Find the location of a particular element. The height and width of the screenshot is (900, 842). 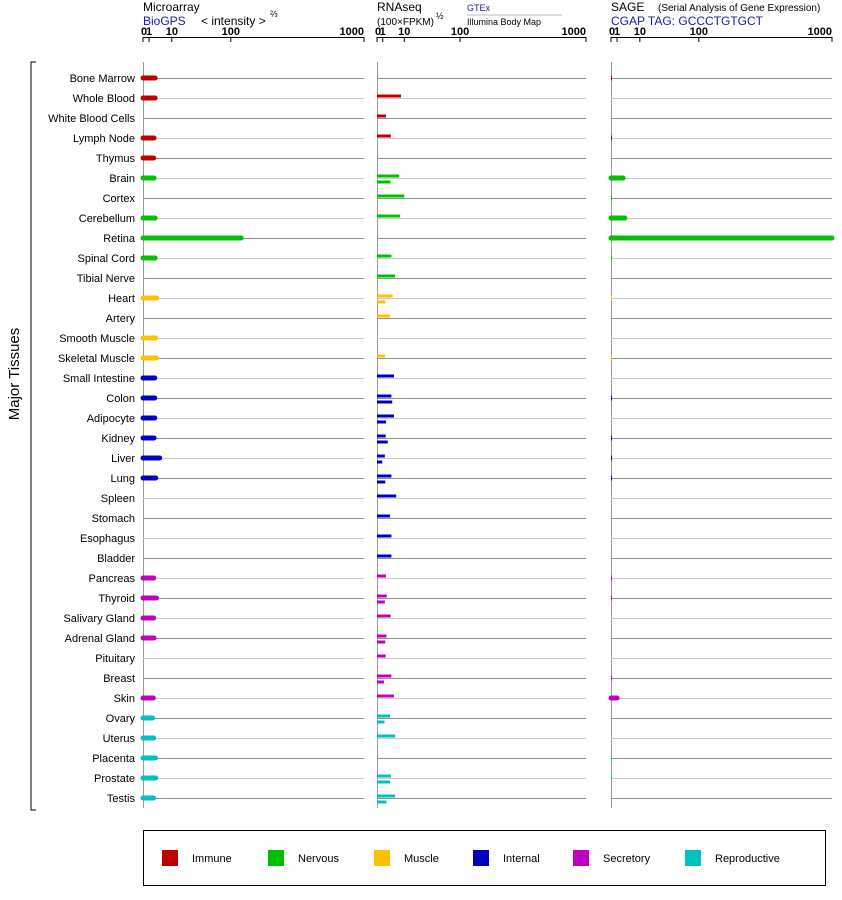

rnaseq-tick-label: 1 is located at coordinates (383, 32).